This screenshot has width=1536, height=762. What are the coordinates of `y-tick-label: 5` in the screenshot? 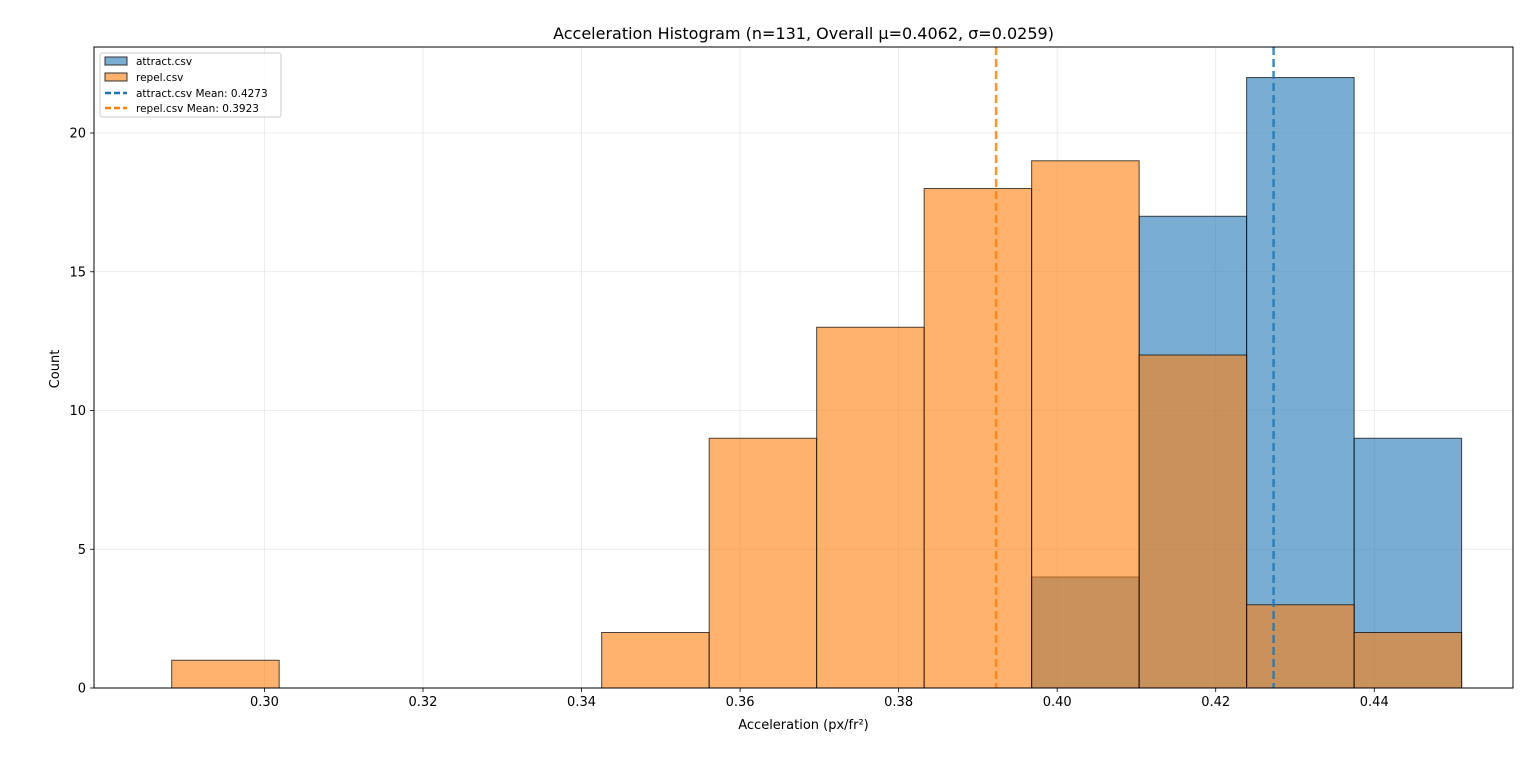 It's located at (82, 550).